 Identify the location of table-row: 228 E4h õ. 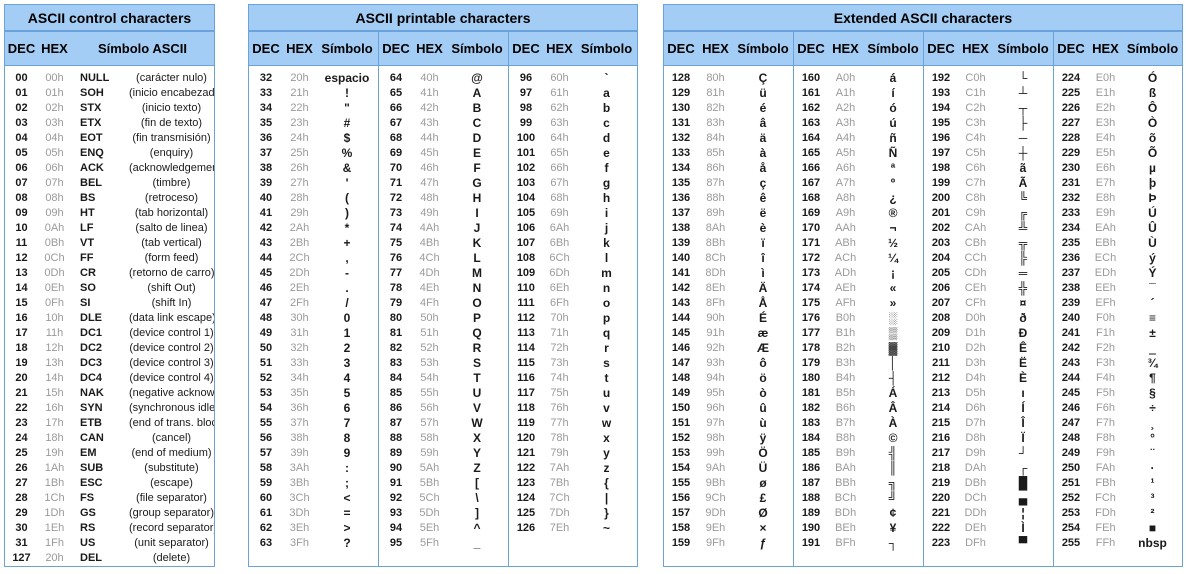
(1118, 138).